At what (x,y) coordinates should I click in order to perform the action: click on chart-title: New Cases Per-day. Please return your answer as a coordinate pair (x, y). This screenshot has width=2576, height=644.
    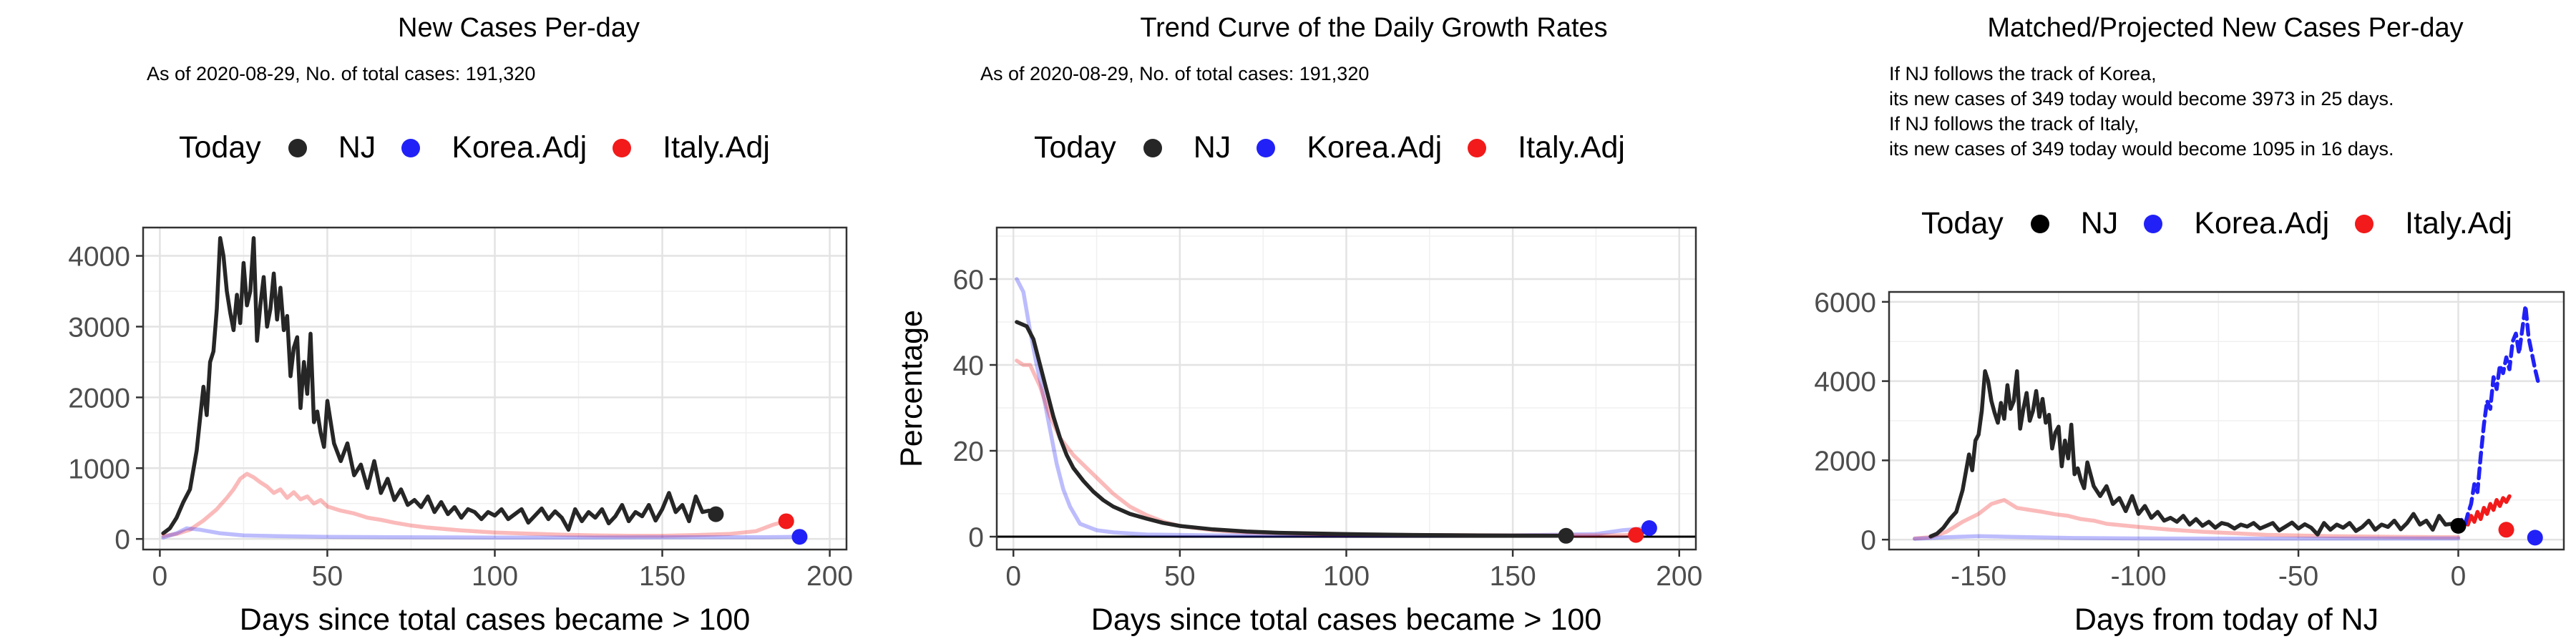
    Looking at the image, I should click on (519, 28).